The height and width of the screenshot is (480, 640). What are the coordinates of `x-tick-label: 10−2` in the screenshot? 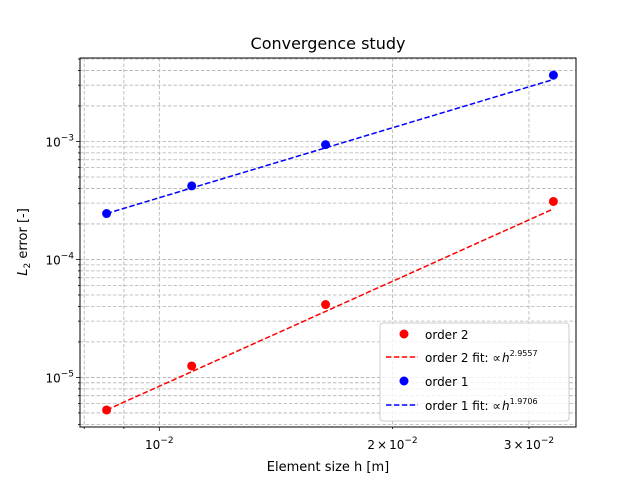 It's located at (159, 444).